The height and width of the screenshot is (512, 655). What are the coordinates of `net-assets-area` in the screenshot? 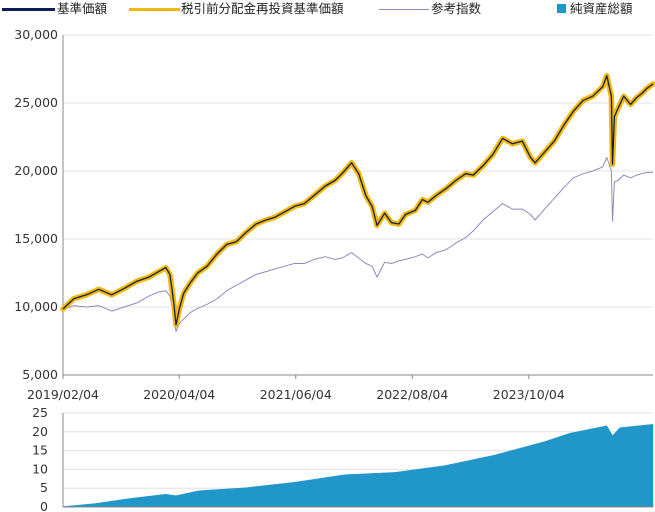 It's located at (358, 466).